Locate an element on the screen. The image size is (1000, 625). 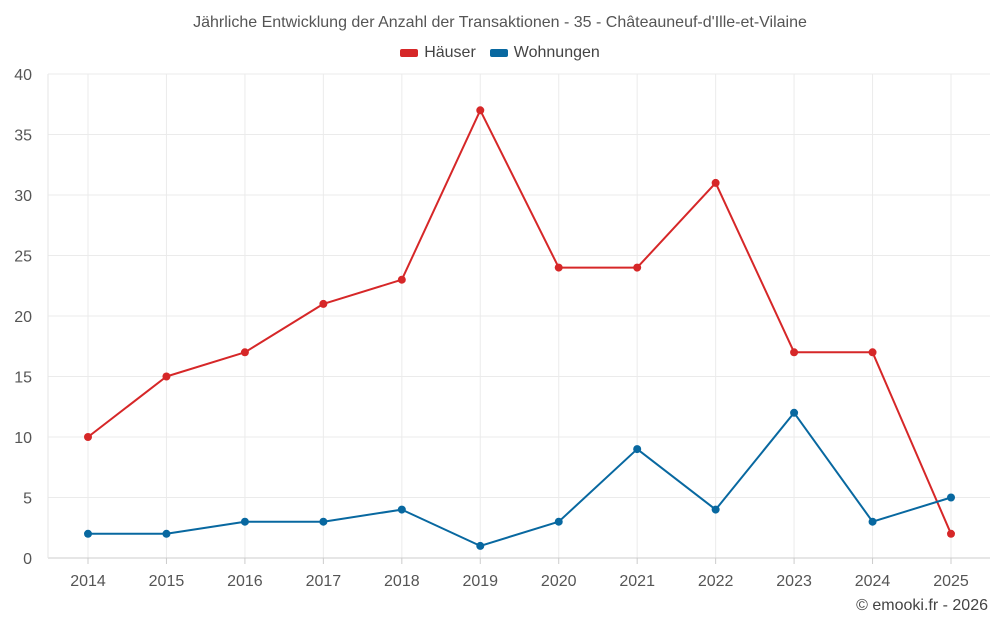
y-tick-label: 30 is located at coordinates (23, 196).